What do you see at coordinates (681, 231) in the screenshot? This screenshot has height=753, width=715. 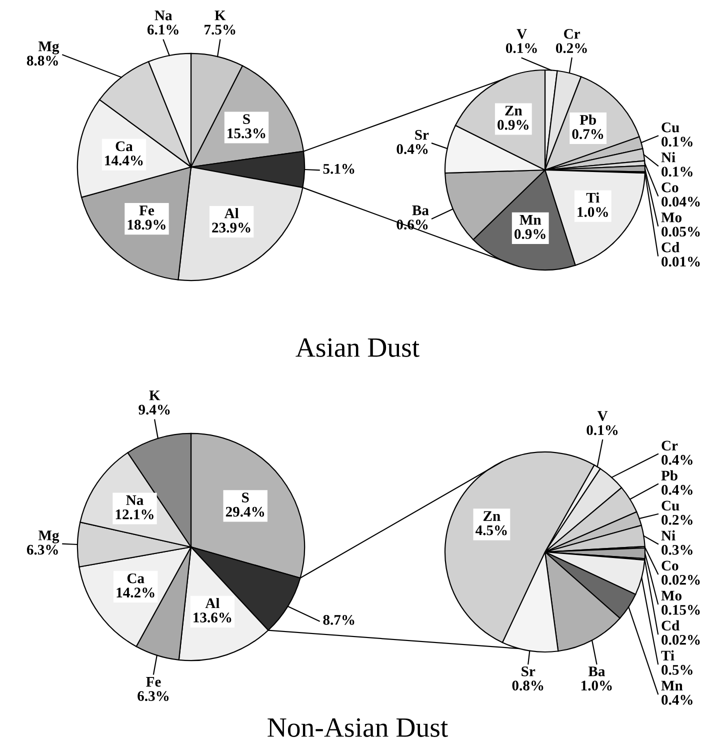 I see `data-label: 0.05%` at bounding box center [681, 231].